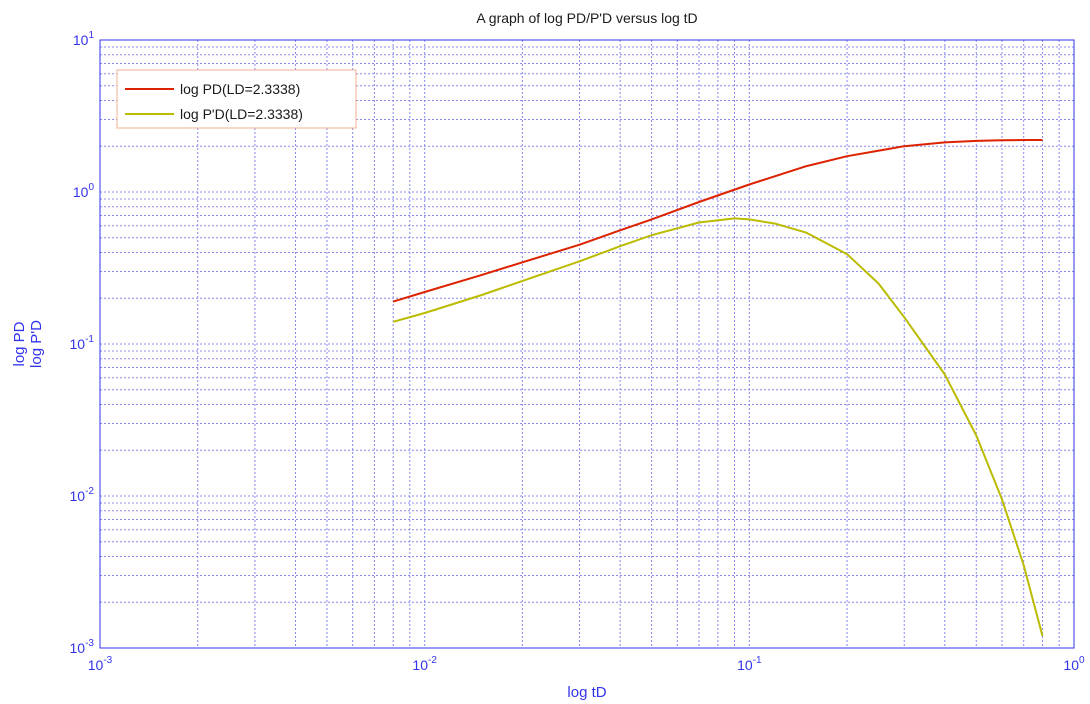 The height and width of the screenshot is (704, 1090). I want to click on legend: log PD(LD=2.3338) log P'D(LD=2.3338), so click(236, 99).